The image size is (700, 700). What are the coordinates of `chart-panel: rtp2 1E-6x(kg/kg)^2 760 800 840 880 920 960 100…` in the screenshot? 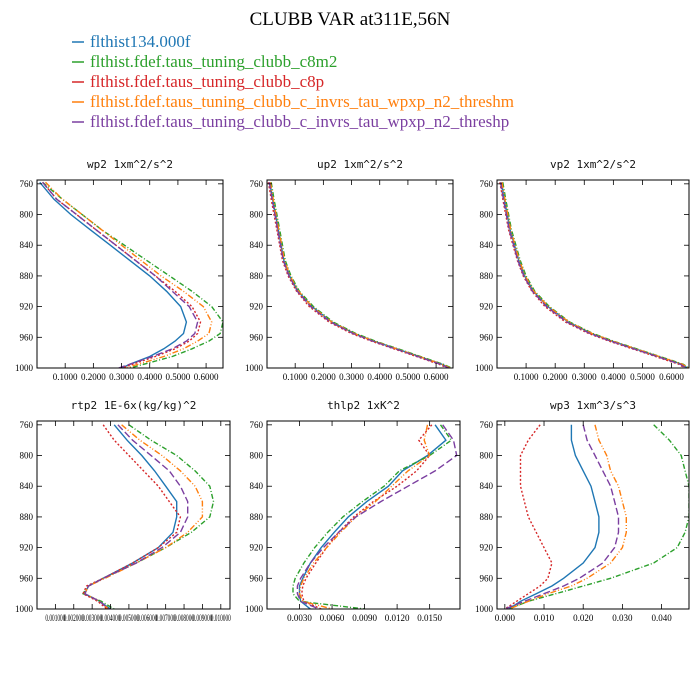 It's located at (123, 511).